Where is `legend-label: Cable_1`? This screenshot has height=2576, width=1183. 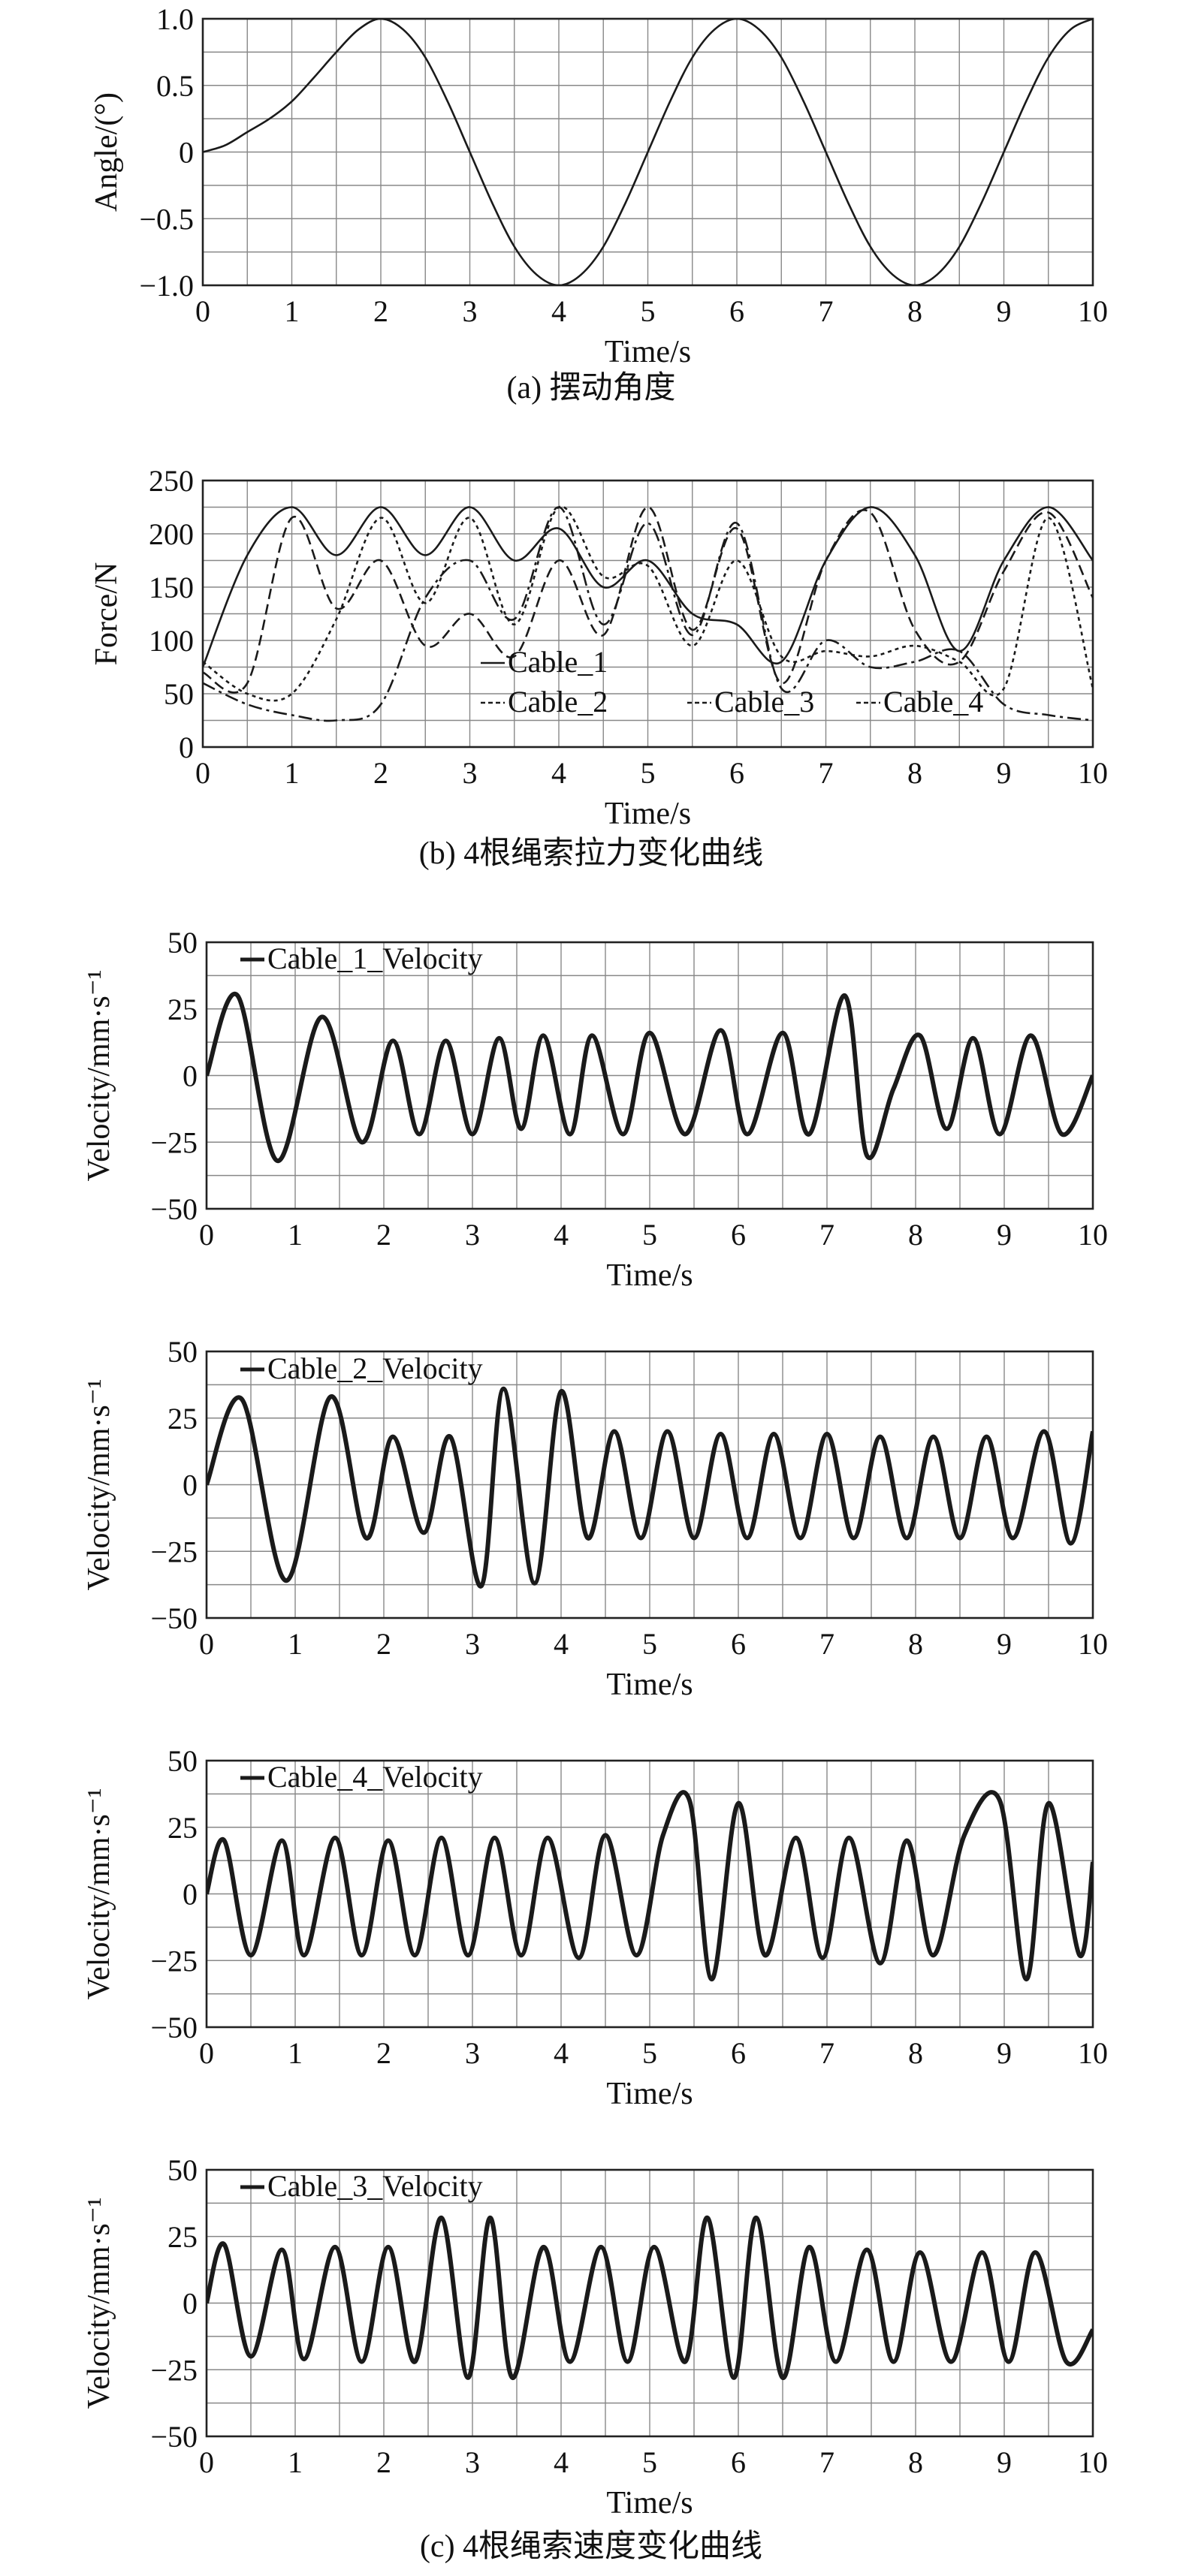
legend-label: Cable_1 is located at coordinates (558, 662).